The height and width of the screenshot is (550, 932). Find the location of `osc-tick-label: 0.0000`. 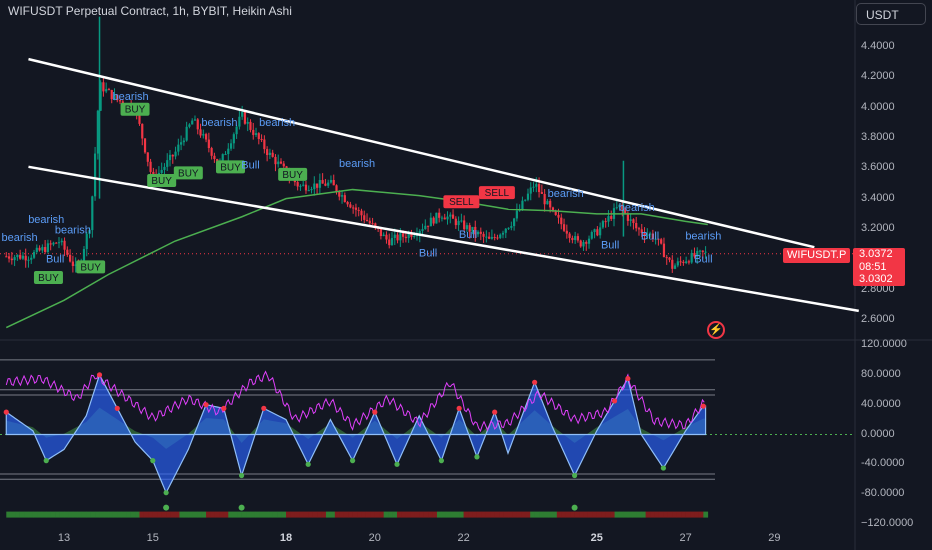

osc-tick-label: 0.0000 is located at coordinates (878, 433).